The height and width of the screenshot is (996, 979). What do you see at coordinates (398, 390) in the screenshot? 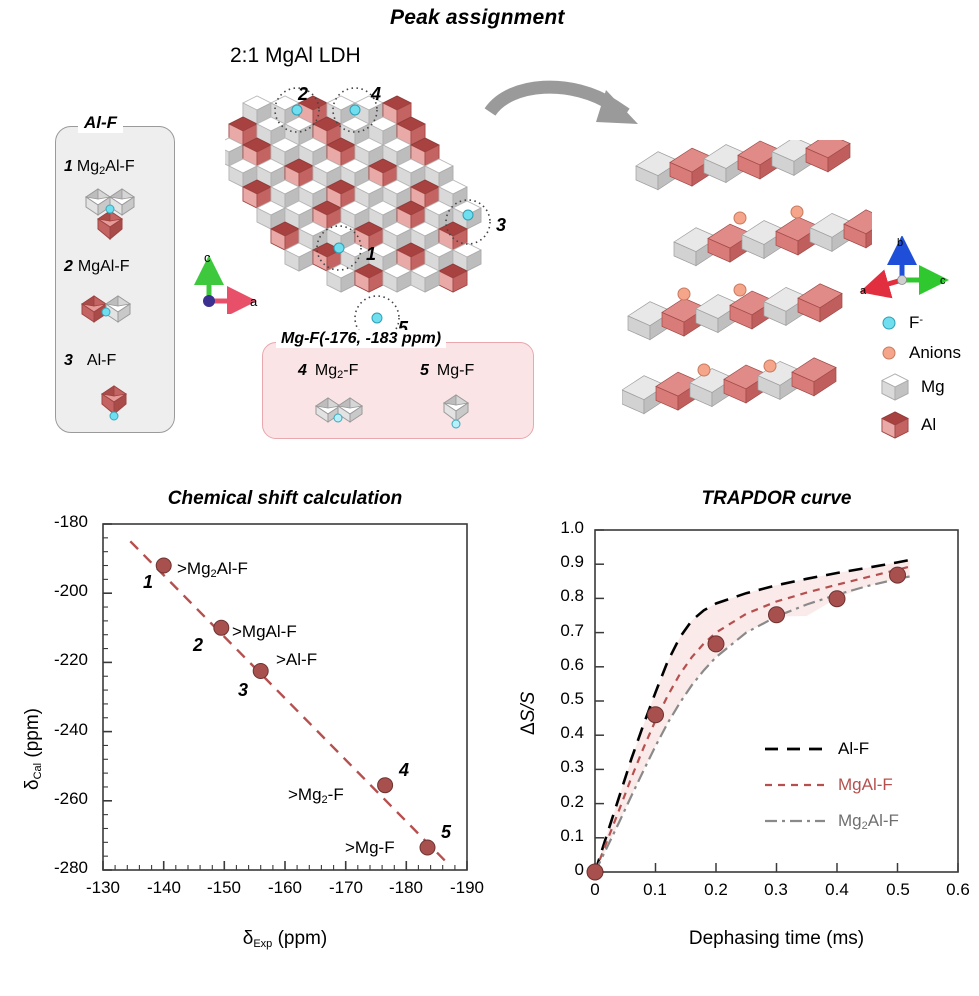
I see `mg-f-group-box` at bounding box center [398, 390].